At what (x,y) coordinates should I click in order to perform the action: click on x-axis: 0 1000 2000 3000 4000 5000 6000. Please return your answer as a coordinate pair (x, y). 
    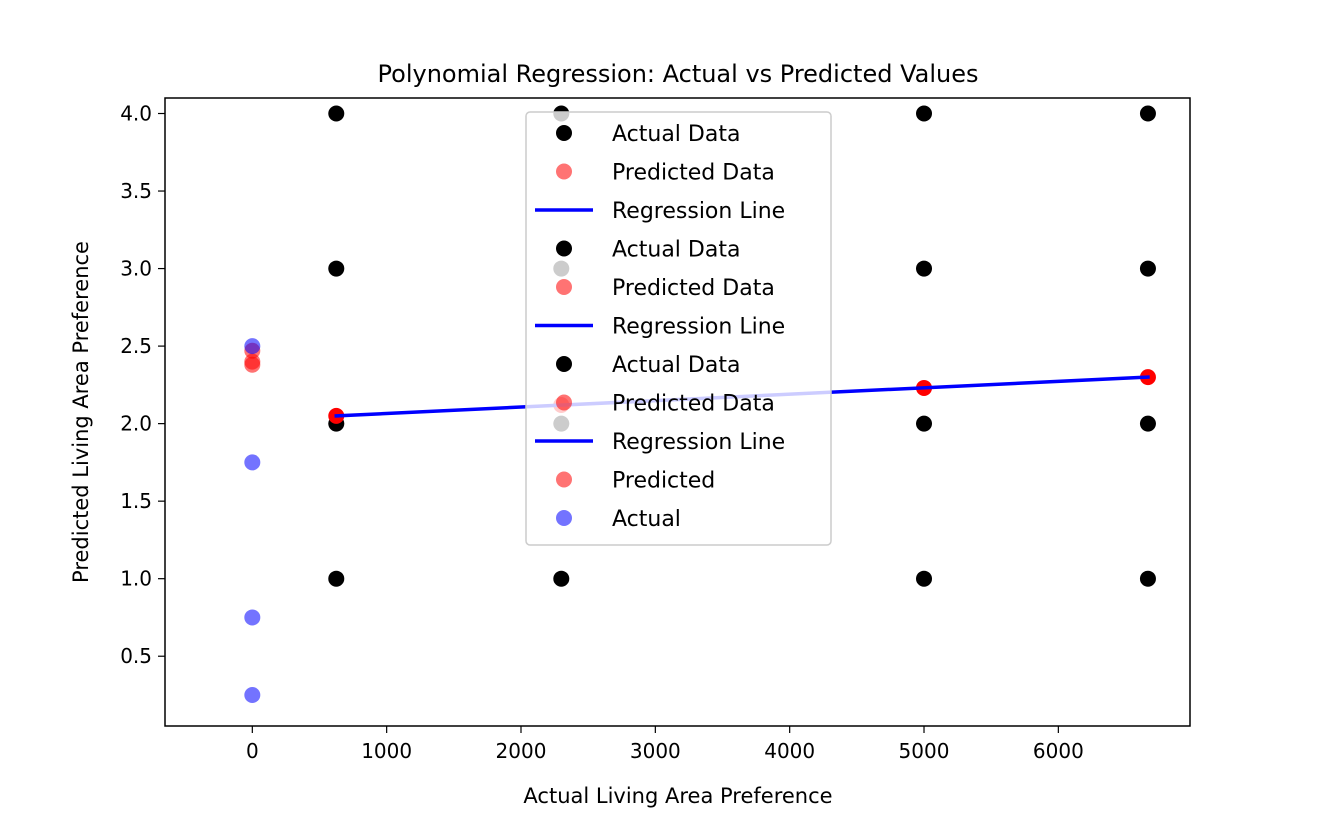
    Looking at the image, I should click on (665, 744).